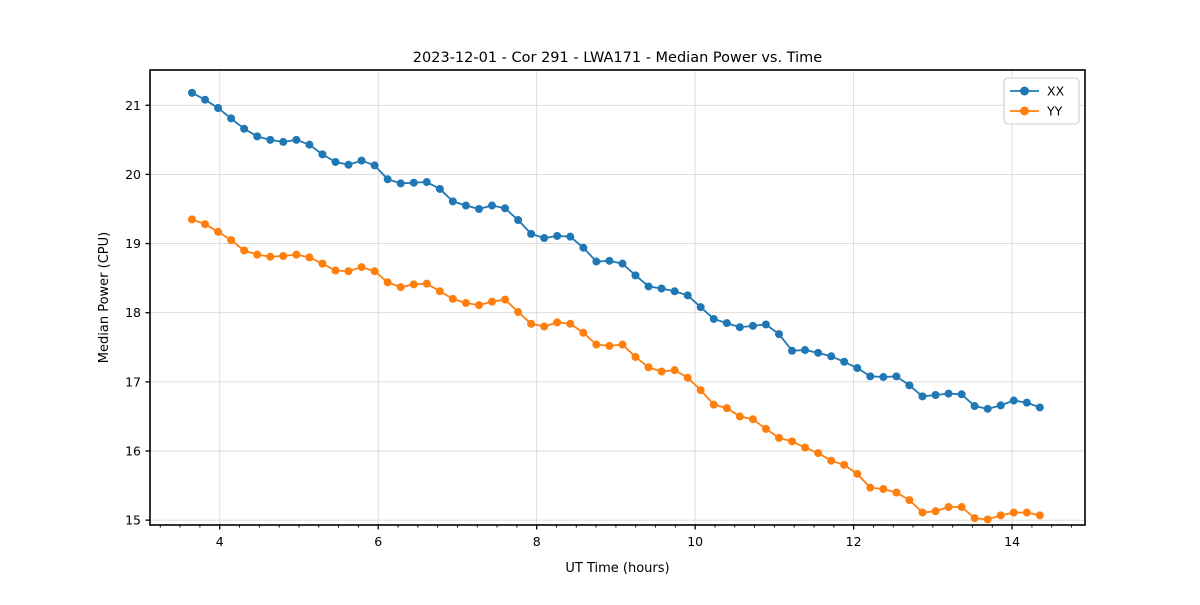  Describe the element at coordinates (133, 451) in the screenshot. I see `y-tick-label-16: 16` at that location.